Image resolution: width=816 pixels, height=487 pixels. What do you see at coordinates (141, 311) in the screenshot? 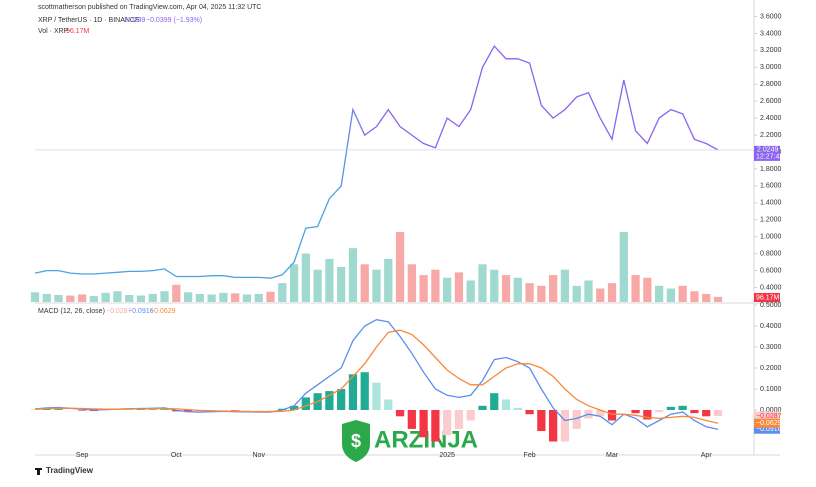
I see `macd-line-last: −0.0916` at bounding box center [141, 311].